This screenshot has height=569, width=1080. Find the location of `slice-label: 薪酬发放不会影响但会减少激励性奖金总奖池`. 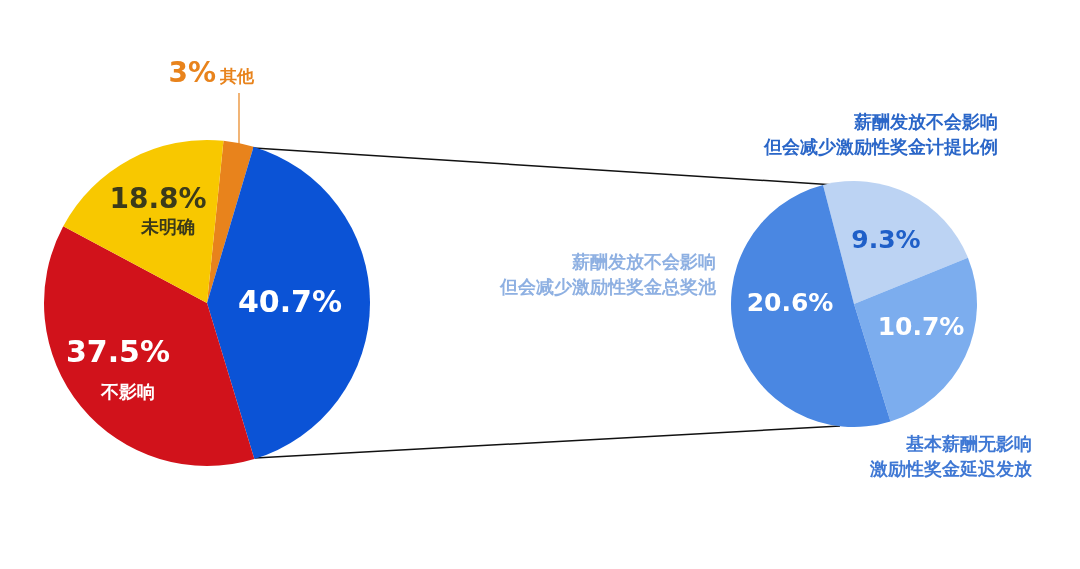

slice-label: 薪酬发放不会影响但会减少激励性奖金总奖池 is located at coordinates (608, 274).